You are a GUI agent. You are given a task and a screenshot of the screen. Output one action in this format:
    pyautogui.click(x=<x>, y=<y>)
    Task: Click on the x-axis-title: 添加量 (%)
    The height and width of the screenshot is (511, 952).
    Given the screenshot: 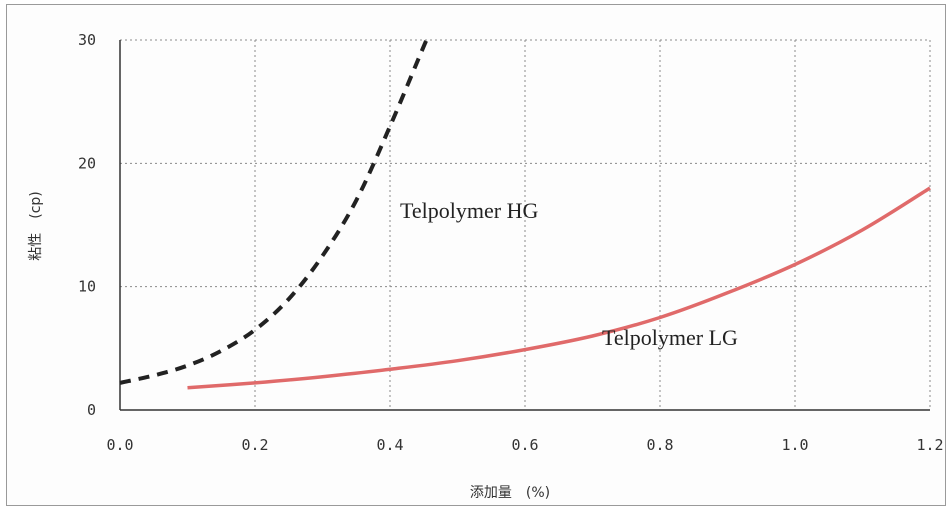 What is the action you would take?
    pyautogui.click(x=510, y=493)
    